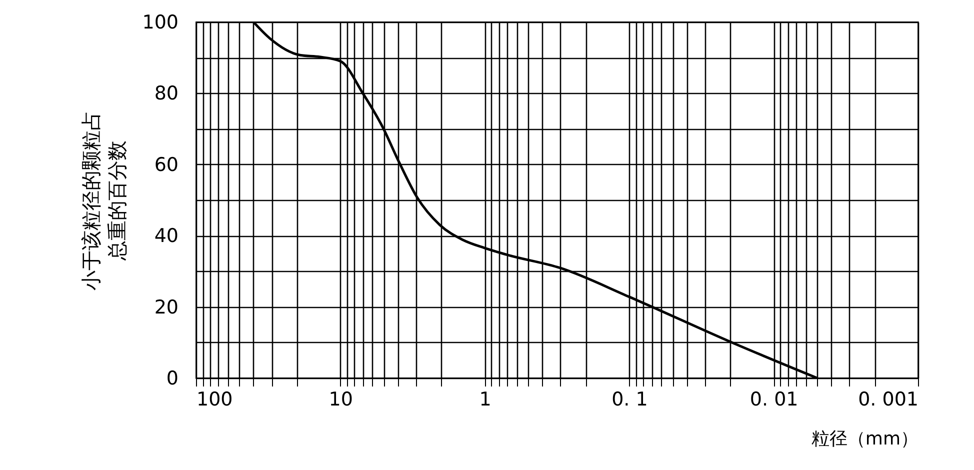  What do you see at coordinates (104, 200) in the screenshot?
I see `y-axis-title: 小于该粒径的颗粒占总重的百分数` at bounding box center [104, 200].